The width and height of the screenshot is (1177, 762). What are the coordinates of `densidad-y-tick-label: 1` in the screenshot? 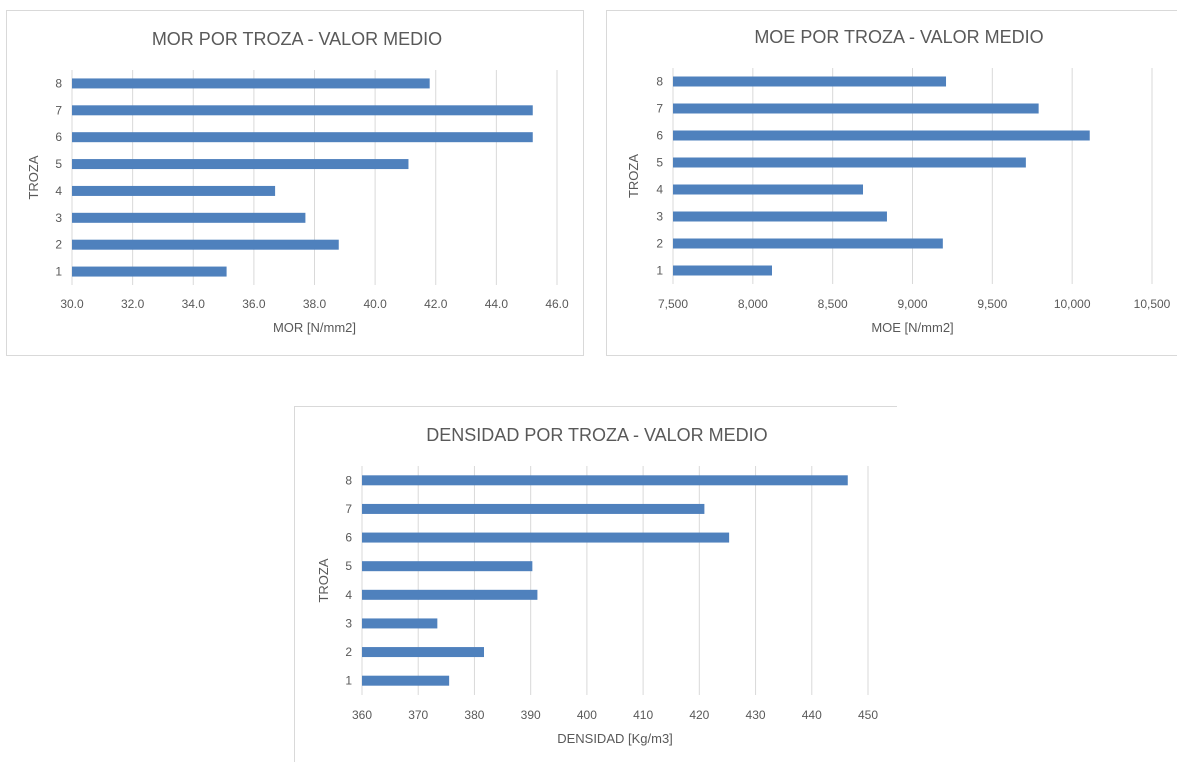 It's located at (348, 681).